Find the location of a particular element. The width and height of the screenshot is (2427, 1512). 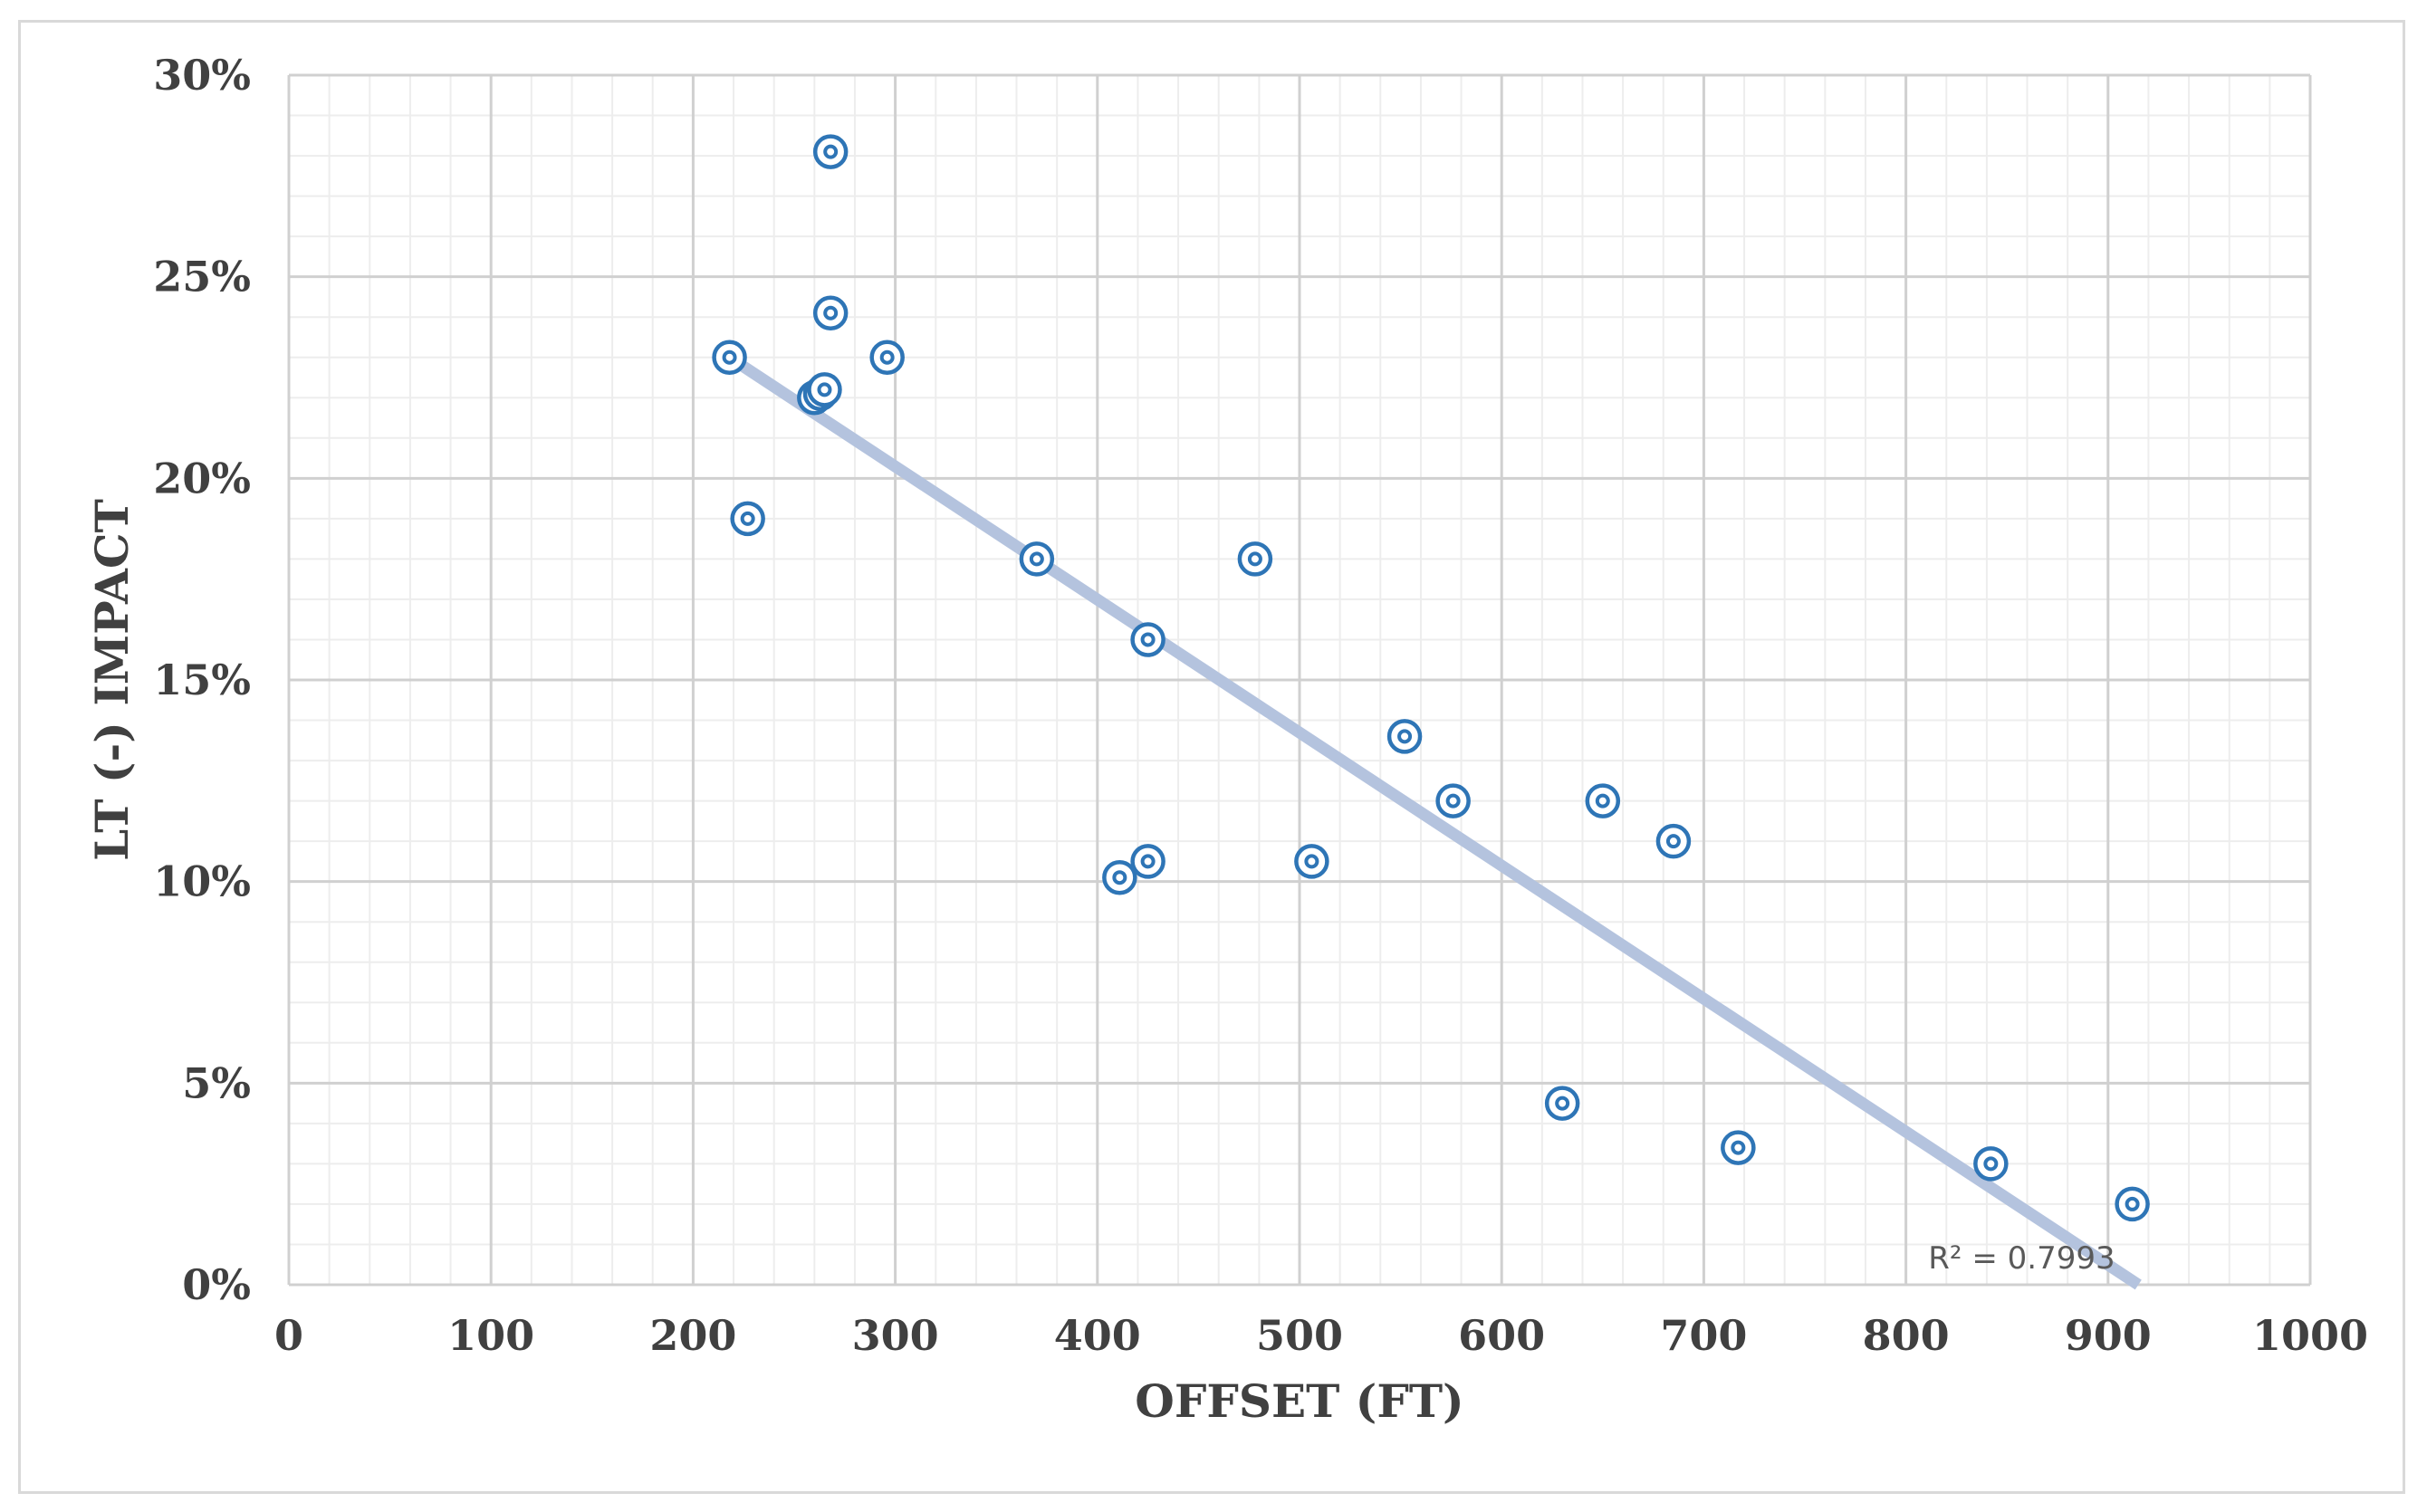

x-tick-label: 0 is located at coordinates (288, 1335).